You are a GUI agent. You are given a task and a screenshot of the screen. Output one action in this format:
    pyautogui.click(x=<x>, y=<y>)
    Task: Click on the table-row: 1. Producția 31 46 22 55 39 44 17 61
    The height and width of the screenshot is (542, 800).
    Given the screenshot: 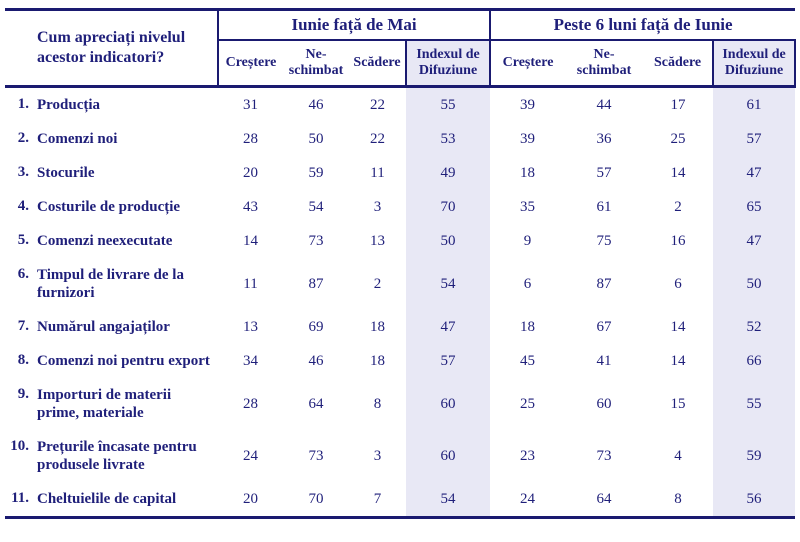 What is the action you would take?
    pyautogui.click(x=400, y=104)
    